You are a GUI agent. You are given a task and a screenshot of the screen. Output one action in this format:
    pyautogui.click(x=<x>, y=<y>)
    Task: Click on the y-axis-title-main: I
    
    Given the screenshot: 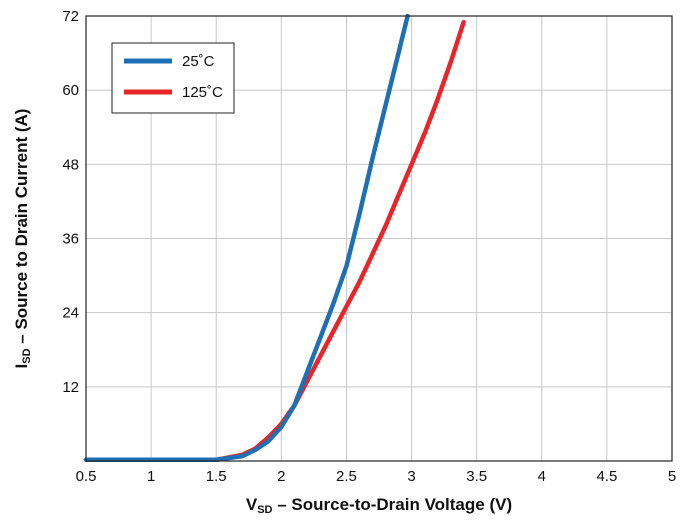 What is the action you would take?
    pyautogui.click(x=21, y=366)
    